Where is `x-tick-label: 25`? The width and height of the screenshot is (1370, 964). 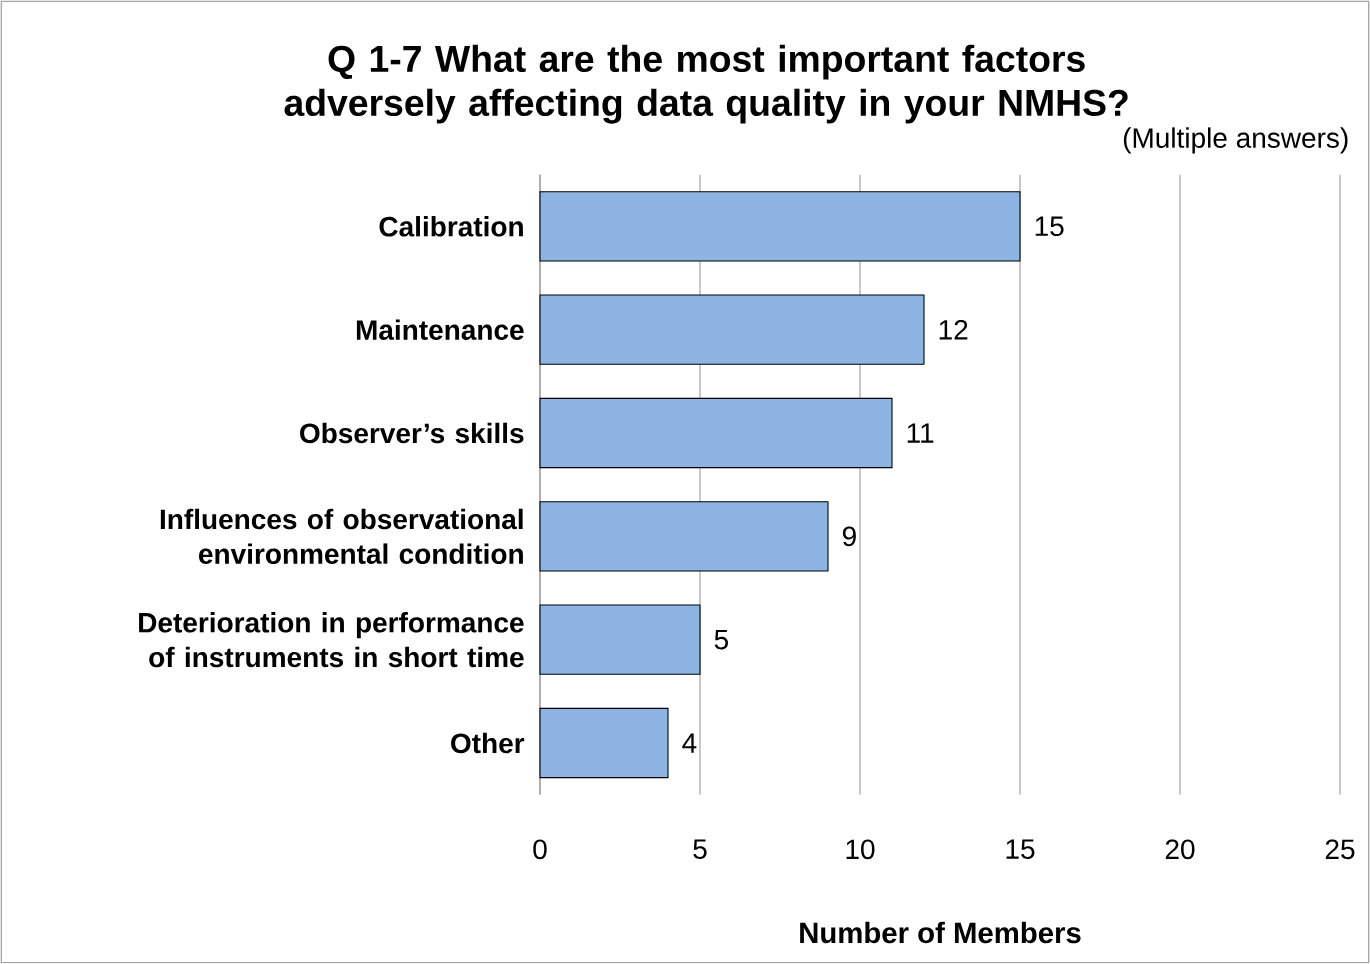 x-tick-label: 25 is located at coordinates (1340, 849).